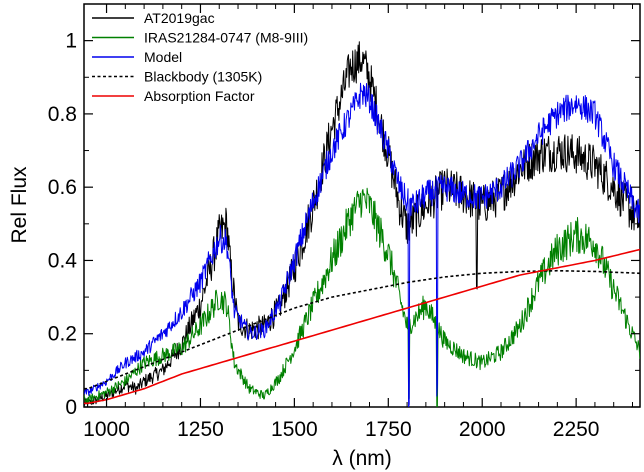 The width and height of the screenshot is (644, 472). Describe the element at coordinates (226, 38) in the screenshot. I see `legend-label-iras21284-0747-m8-9iii: IRAS21284-0747 (M8-9III)` at that location.